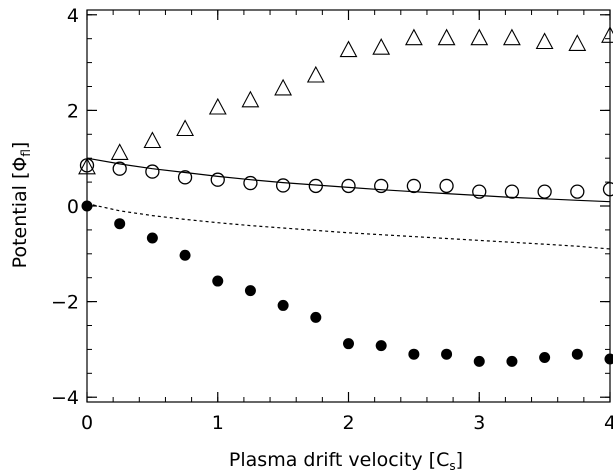 The image size is (613, 475). What do you see at coordinates (26, 153) in the screenshot?
I see `y-axis-title-subscript: fl` at bounding box center [26, 153].